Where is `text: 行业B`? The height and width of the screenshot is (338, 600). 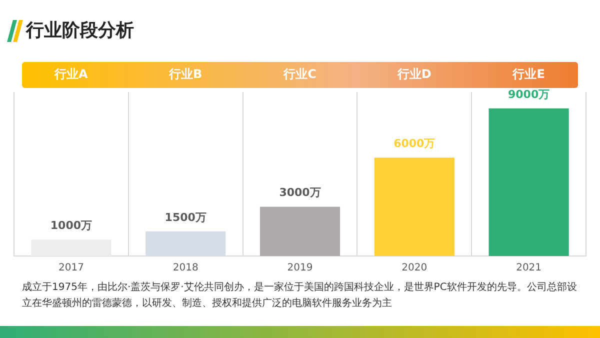
text: 行业B is located at coordinates (185, 74).